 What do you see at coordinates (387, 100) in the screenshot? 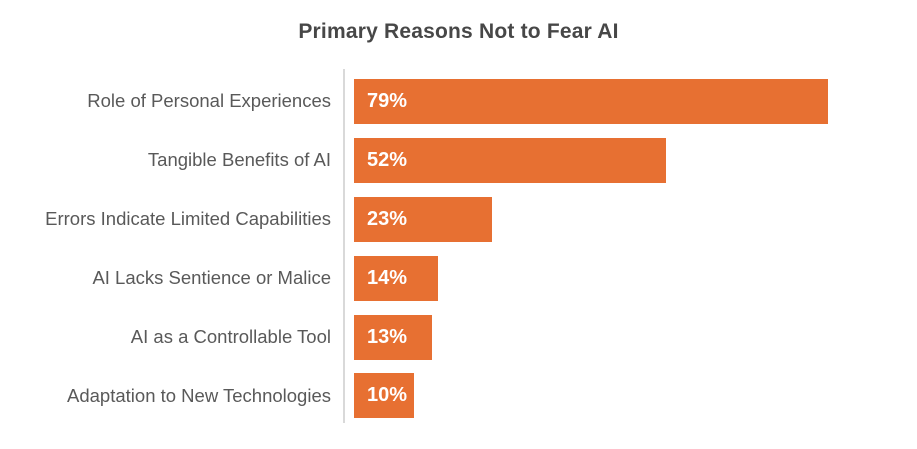
I see `value-label: 79%` at bounding box center [387, 100].